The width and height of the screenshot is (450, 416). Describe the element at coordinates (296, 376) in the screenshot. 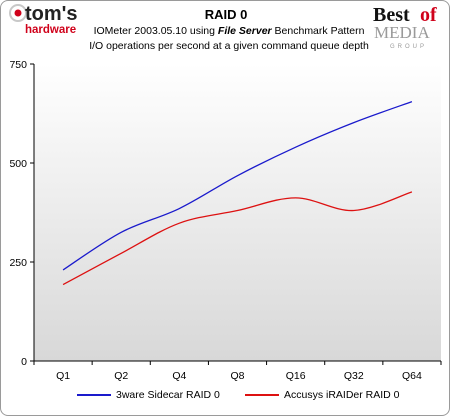

I see `x-tick-label: Q16` at that location.